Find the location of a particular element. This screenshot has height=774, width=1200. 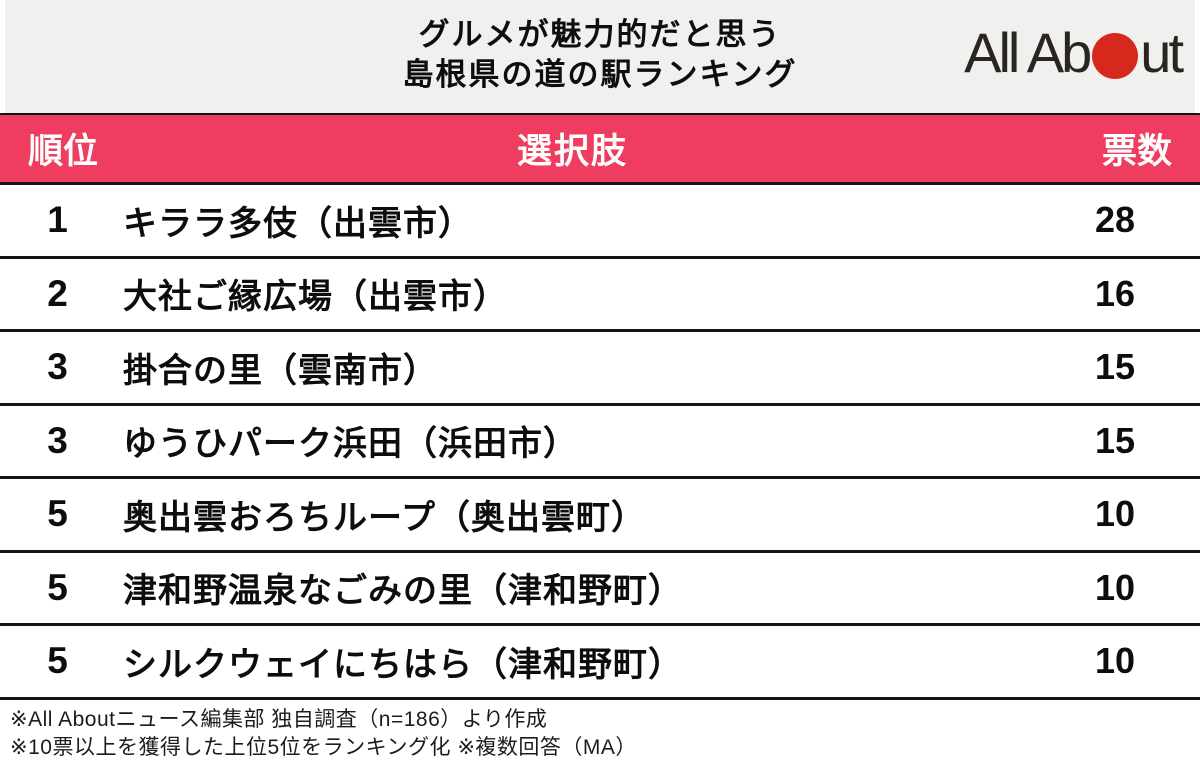

title-line-1: グルメが魅力的だと思う is located at coordinates (600, 34).